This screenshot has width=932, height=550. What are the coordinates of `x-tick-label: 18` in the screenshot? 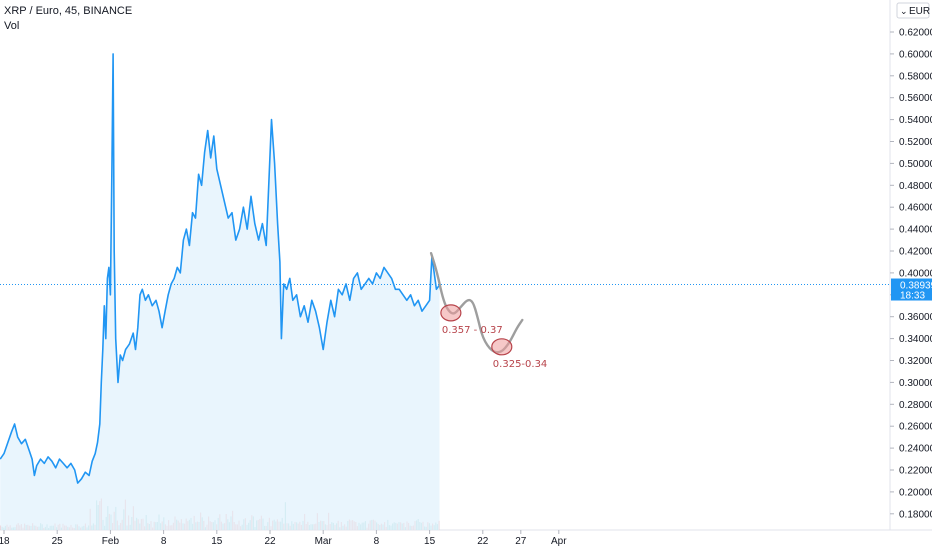 It's located at (5, 541).